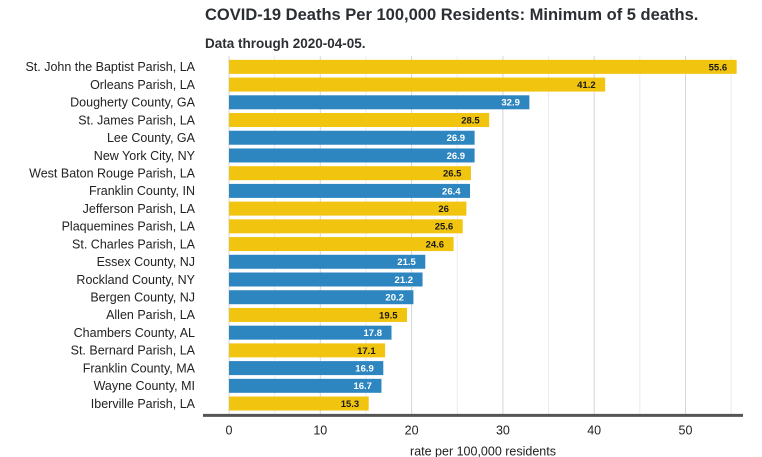 This screenshot has width=762, height=457. Describe the element at coordinates (139, 368) in the screenshot. I see `category-label: Franklin County, MA` at that location.